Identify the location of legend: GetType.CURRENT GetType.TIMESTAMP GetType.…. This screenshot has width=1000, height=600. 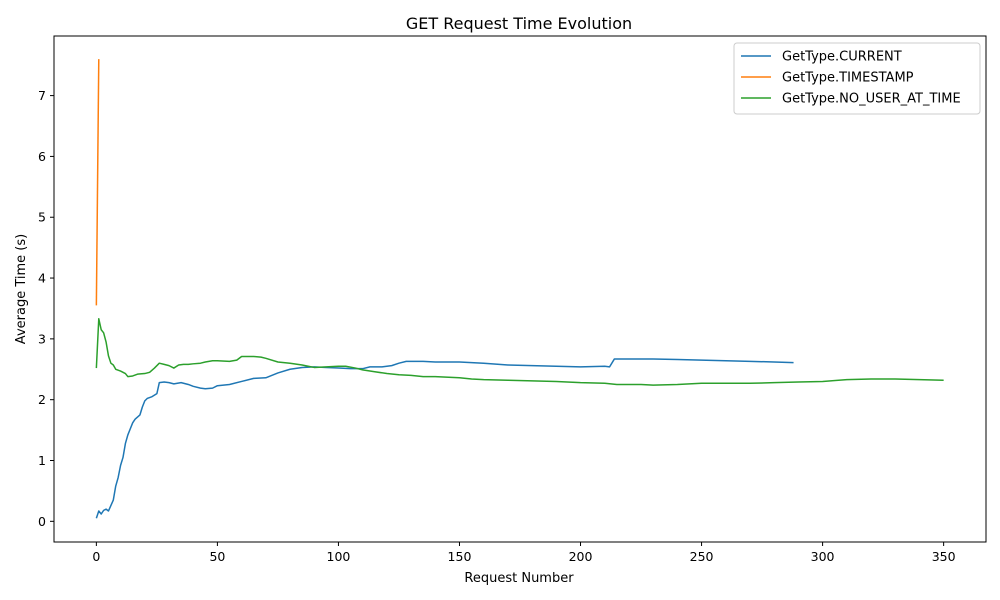
(857, 78).